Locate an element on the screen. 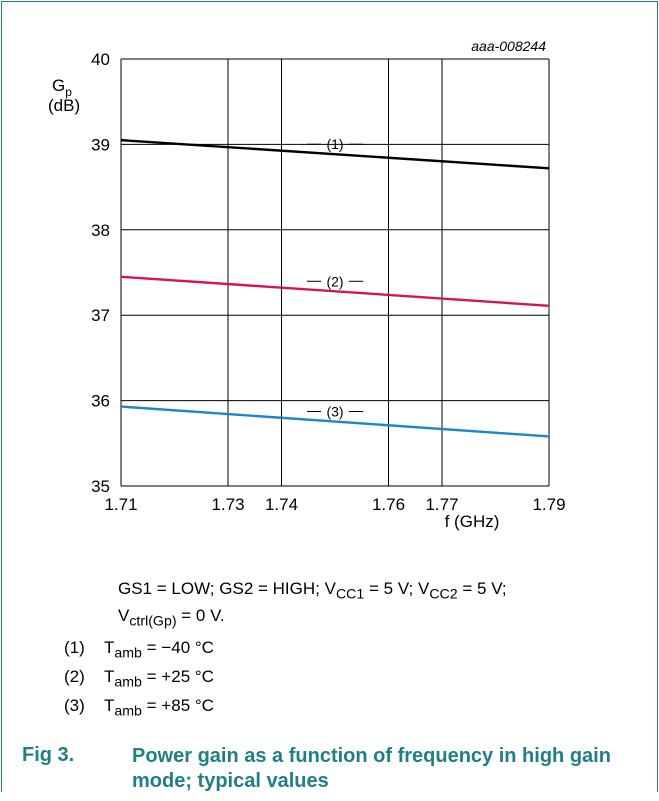 The width and height of the screenshot is (659, 801). x-tick-label: 1.74 is located at coordinates (281, 504).